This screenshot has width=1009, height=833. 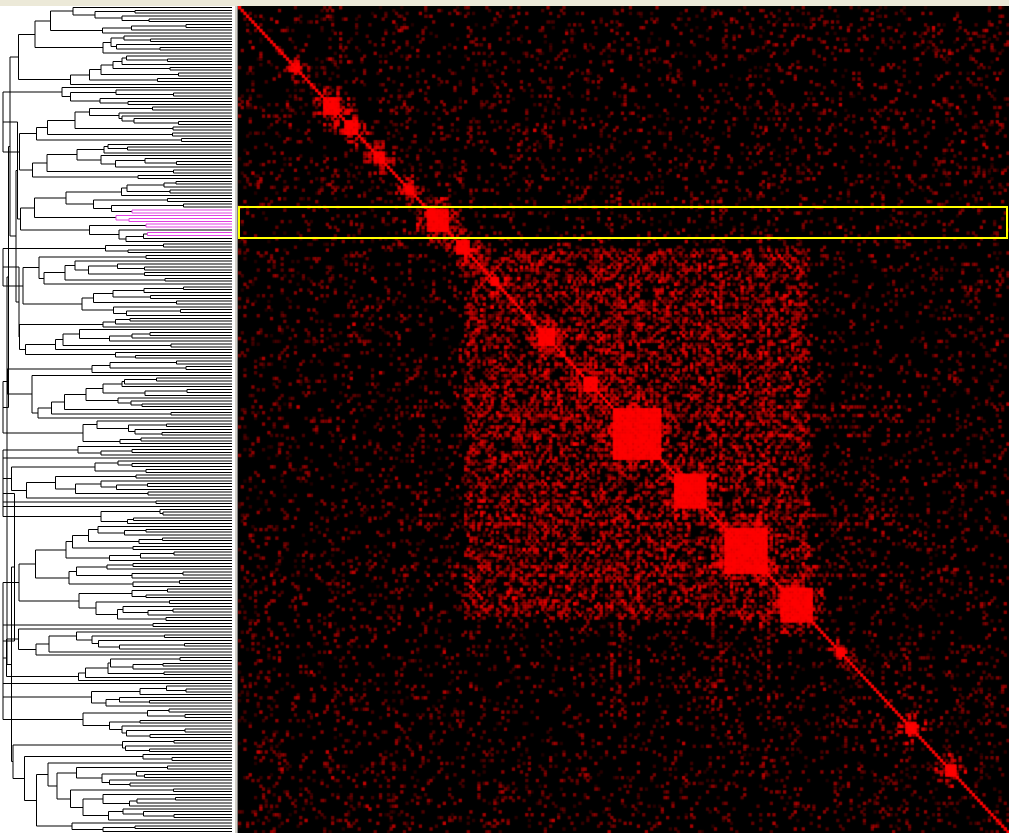 What do you see at coordinates (623, 222) in the screenshot?
I see `selected-cluster-highlight` at bounding box center [623, 222].